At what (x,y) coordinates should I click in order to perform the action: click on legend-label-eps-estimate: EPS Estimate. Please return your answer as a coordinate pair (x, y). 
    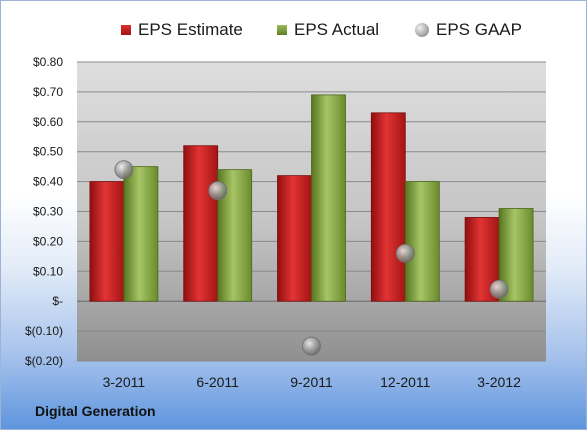
    Looking at the image, I should click on (190, 29).